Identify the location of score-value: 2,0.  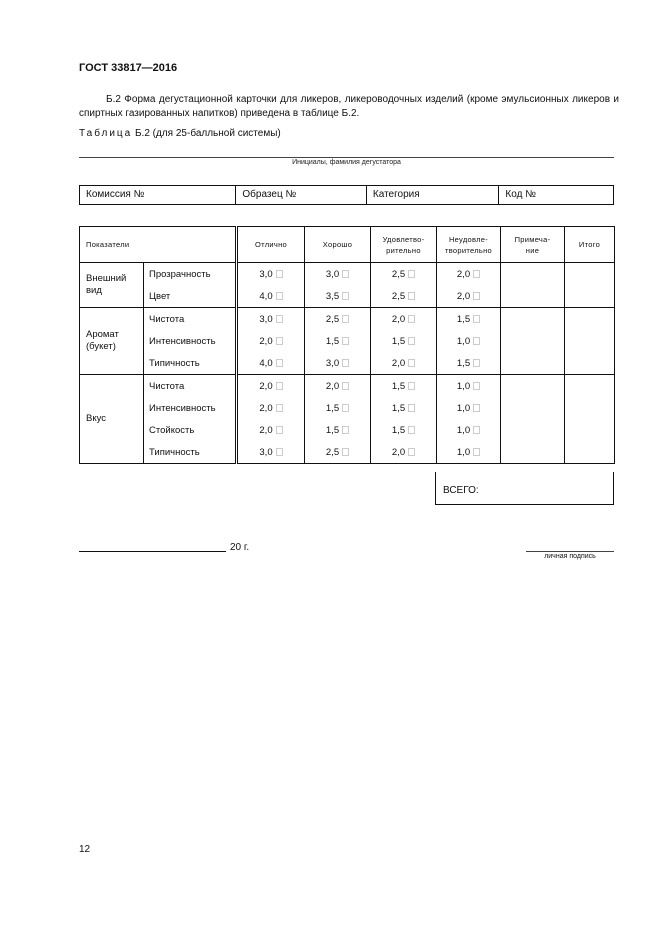
(398, 363).